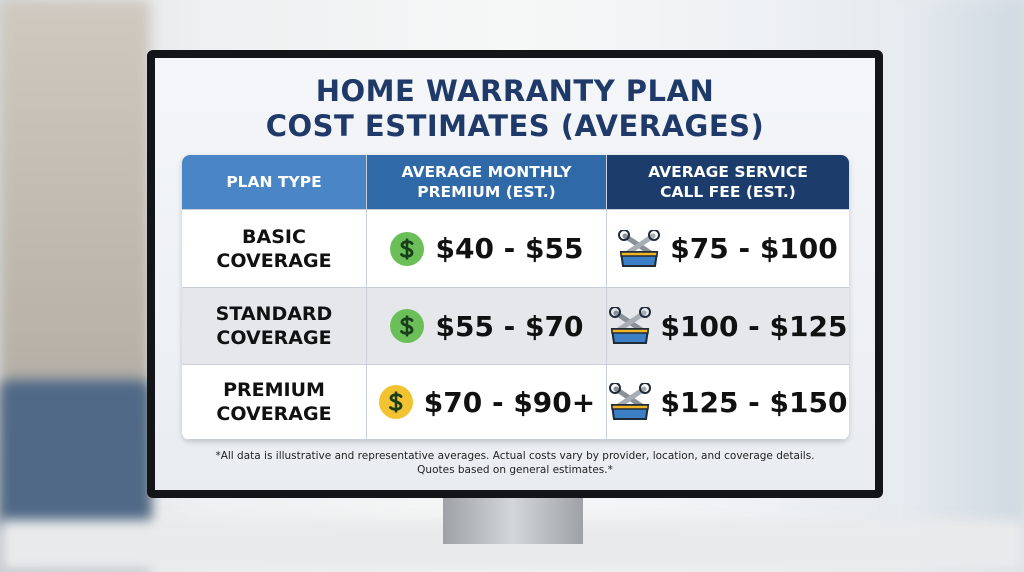 The image size is (1024, 572). What do you see at coordinates (274, 402) in the screenshot?
I see `plan-cell: PREMIUM COVERAGE` at bounding box center [274, 402].